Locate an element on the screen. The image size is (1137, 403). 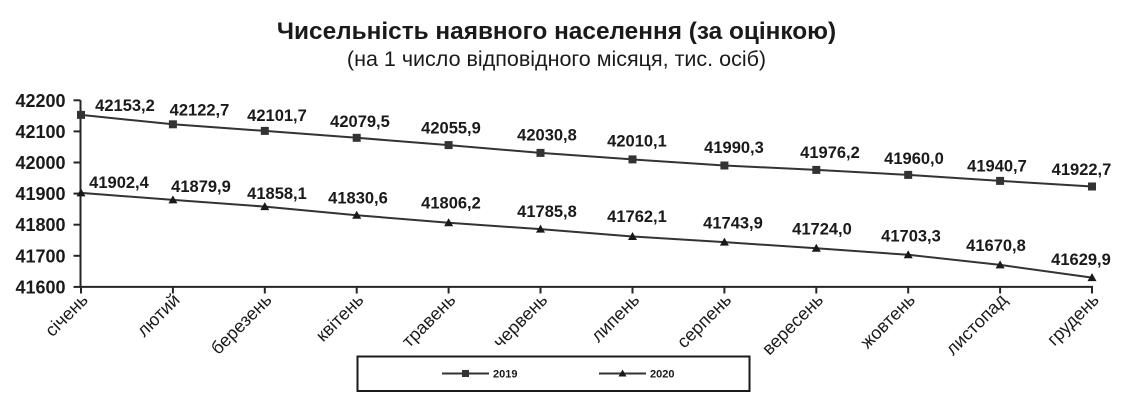
svg-text: 41858,1 is located at coordinates (277, 194).